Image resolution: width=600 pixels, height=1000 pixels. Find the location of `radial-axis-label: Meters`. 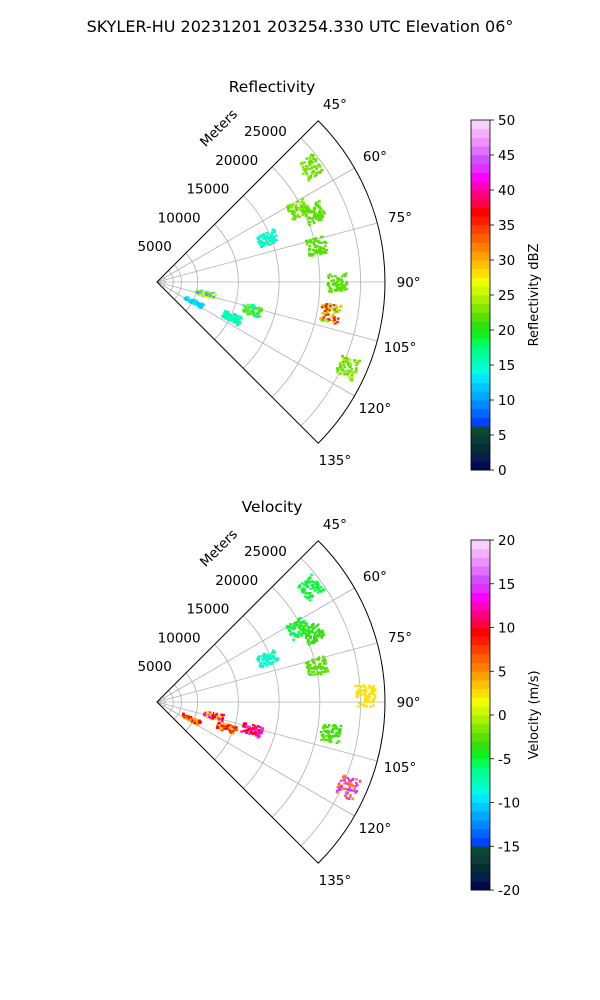

radial-axis-label: Meters is located at coordinates (219, 128).